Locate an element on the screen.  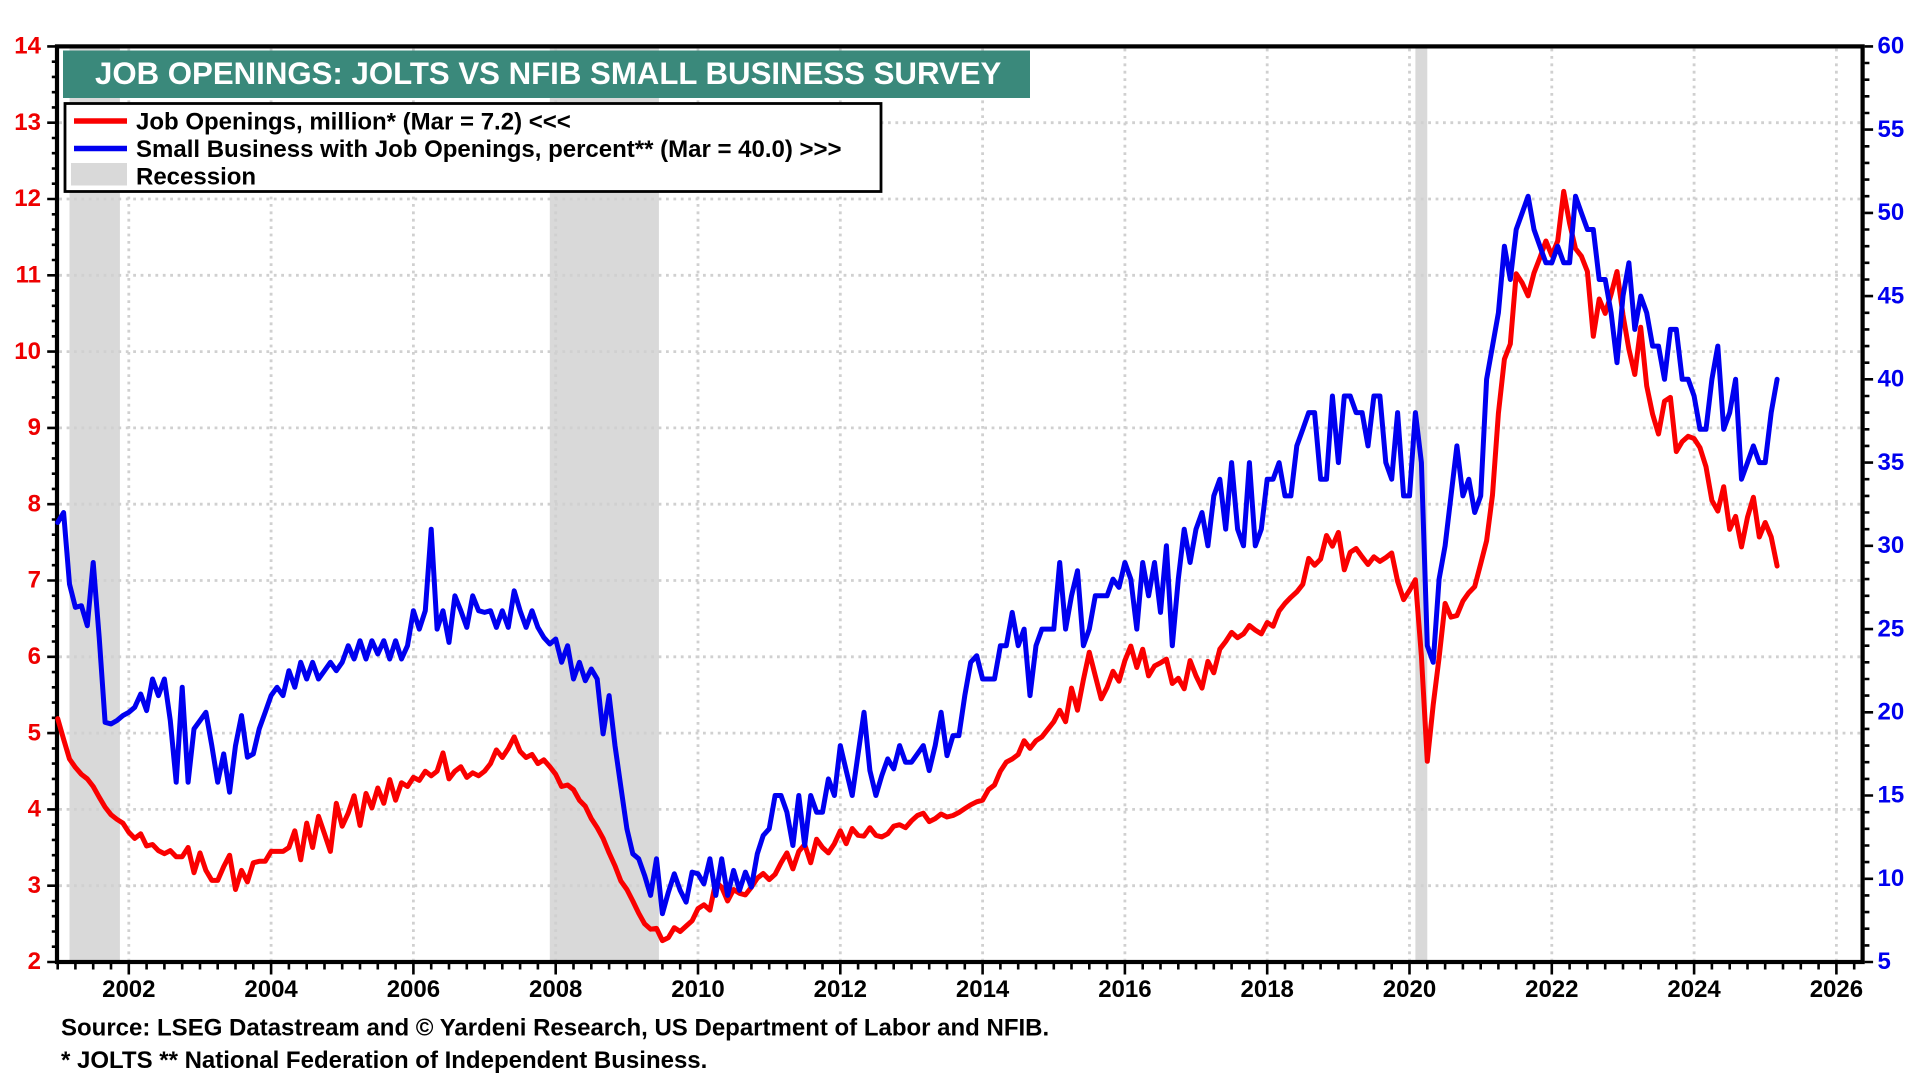
svg-text: 35 is located at coordinates (1891, 462).